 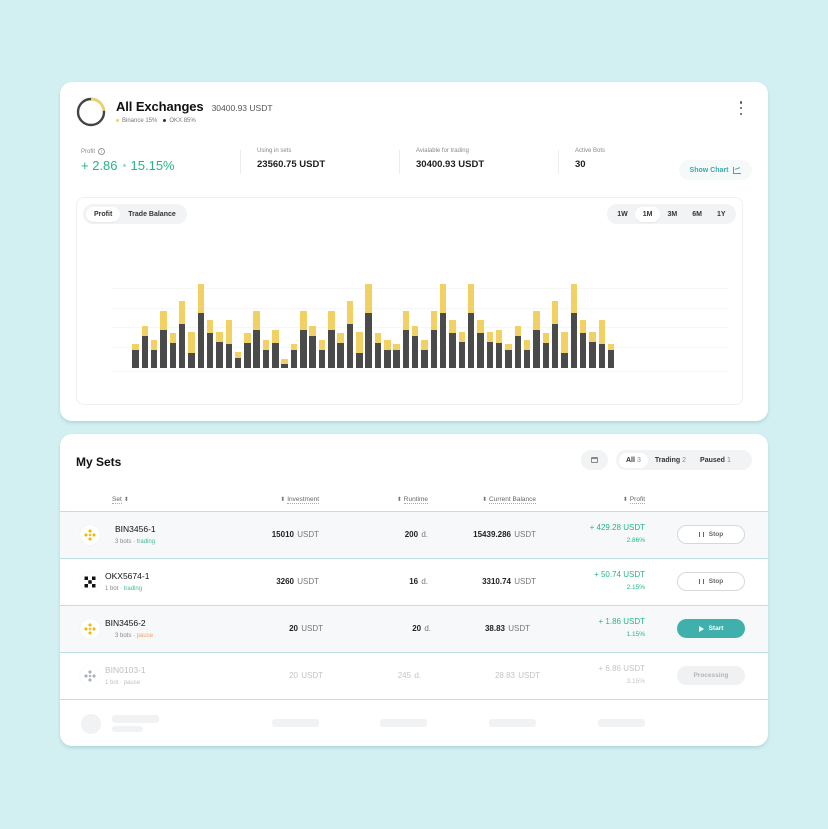 I want to click on stat-using-in-sets: Using in sets 23560.75 USDT, so click(x=319, y=162).